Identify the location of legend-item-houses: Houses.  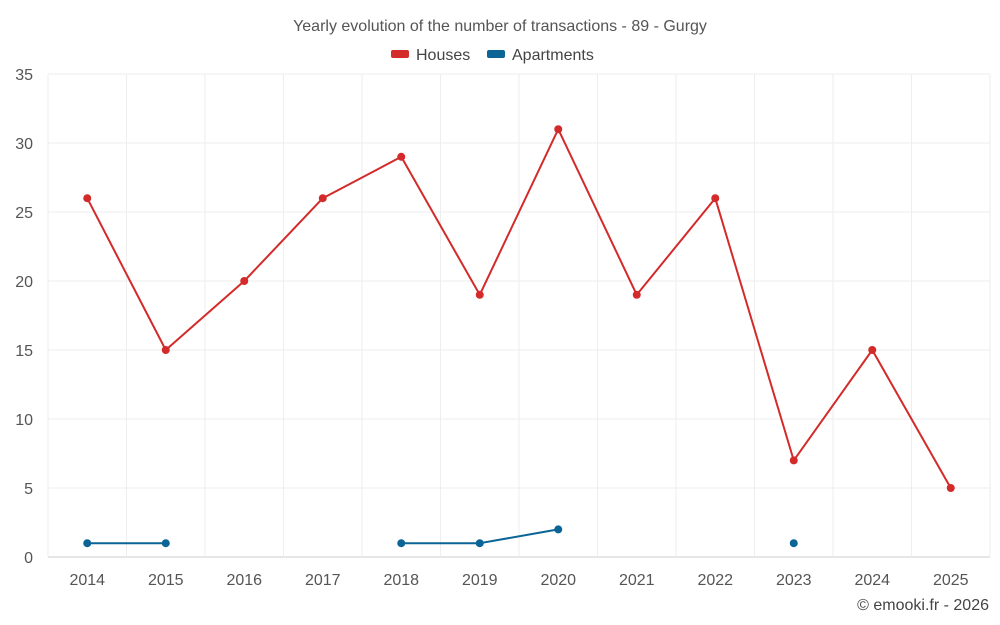
(430, 55).